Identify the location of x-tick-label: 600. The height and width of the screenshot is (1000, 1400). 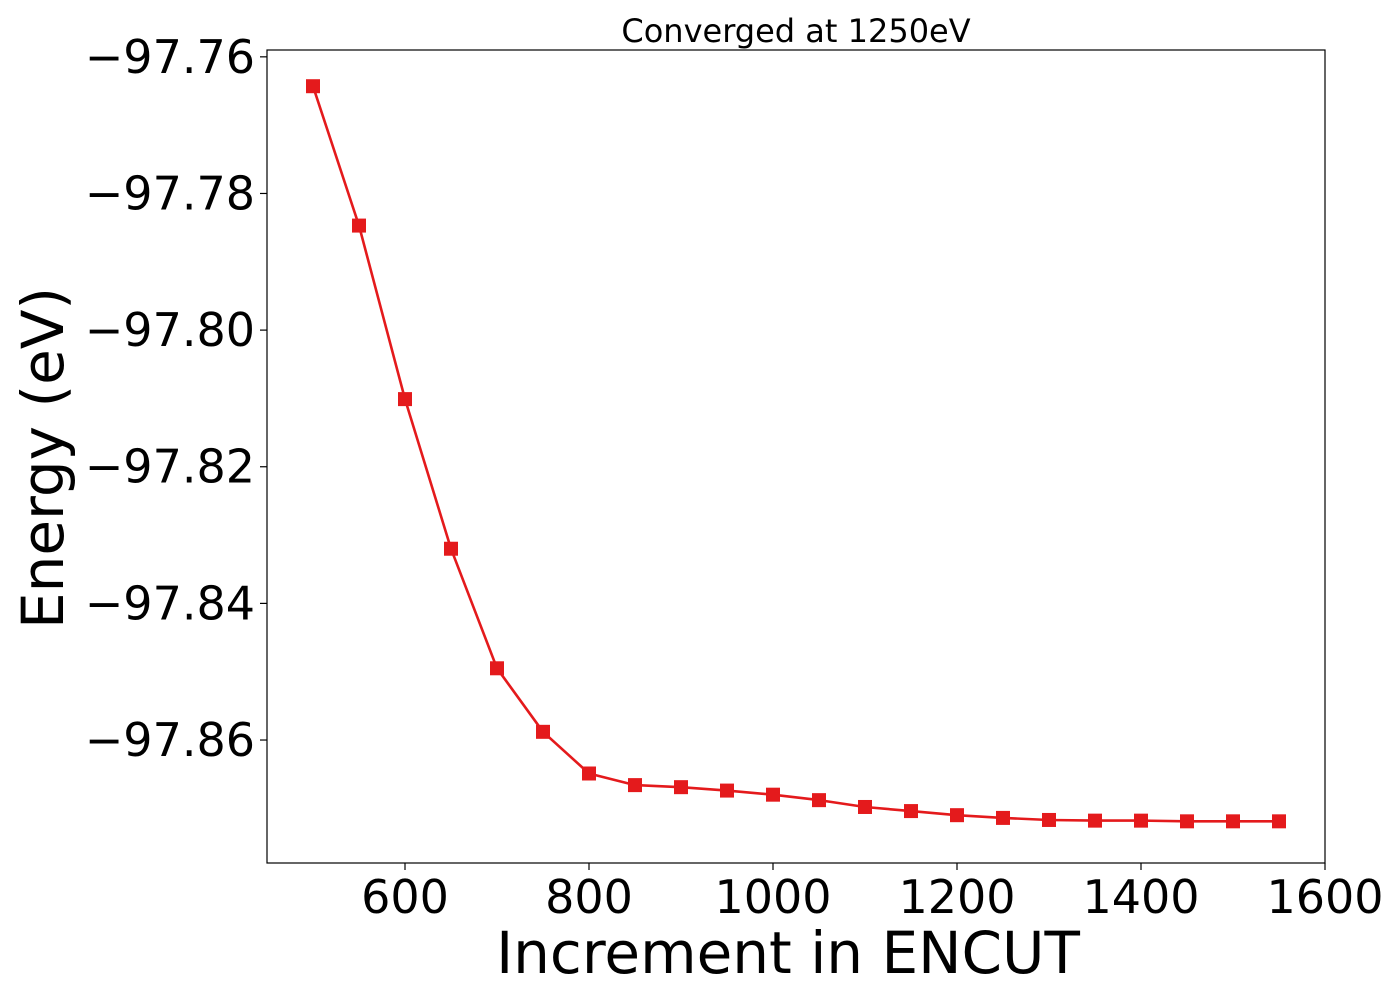
(405, 897).